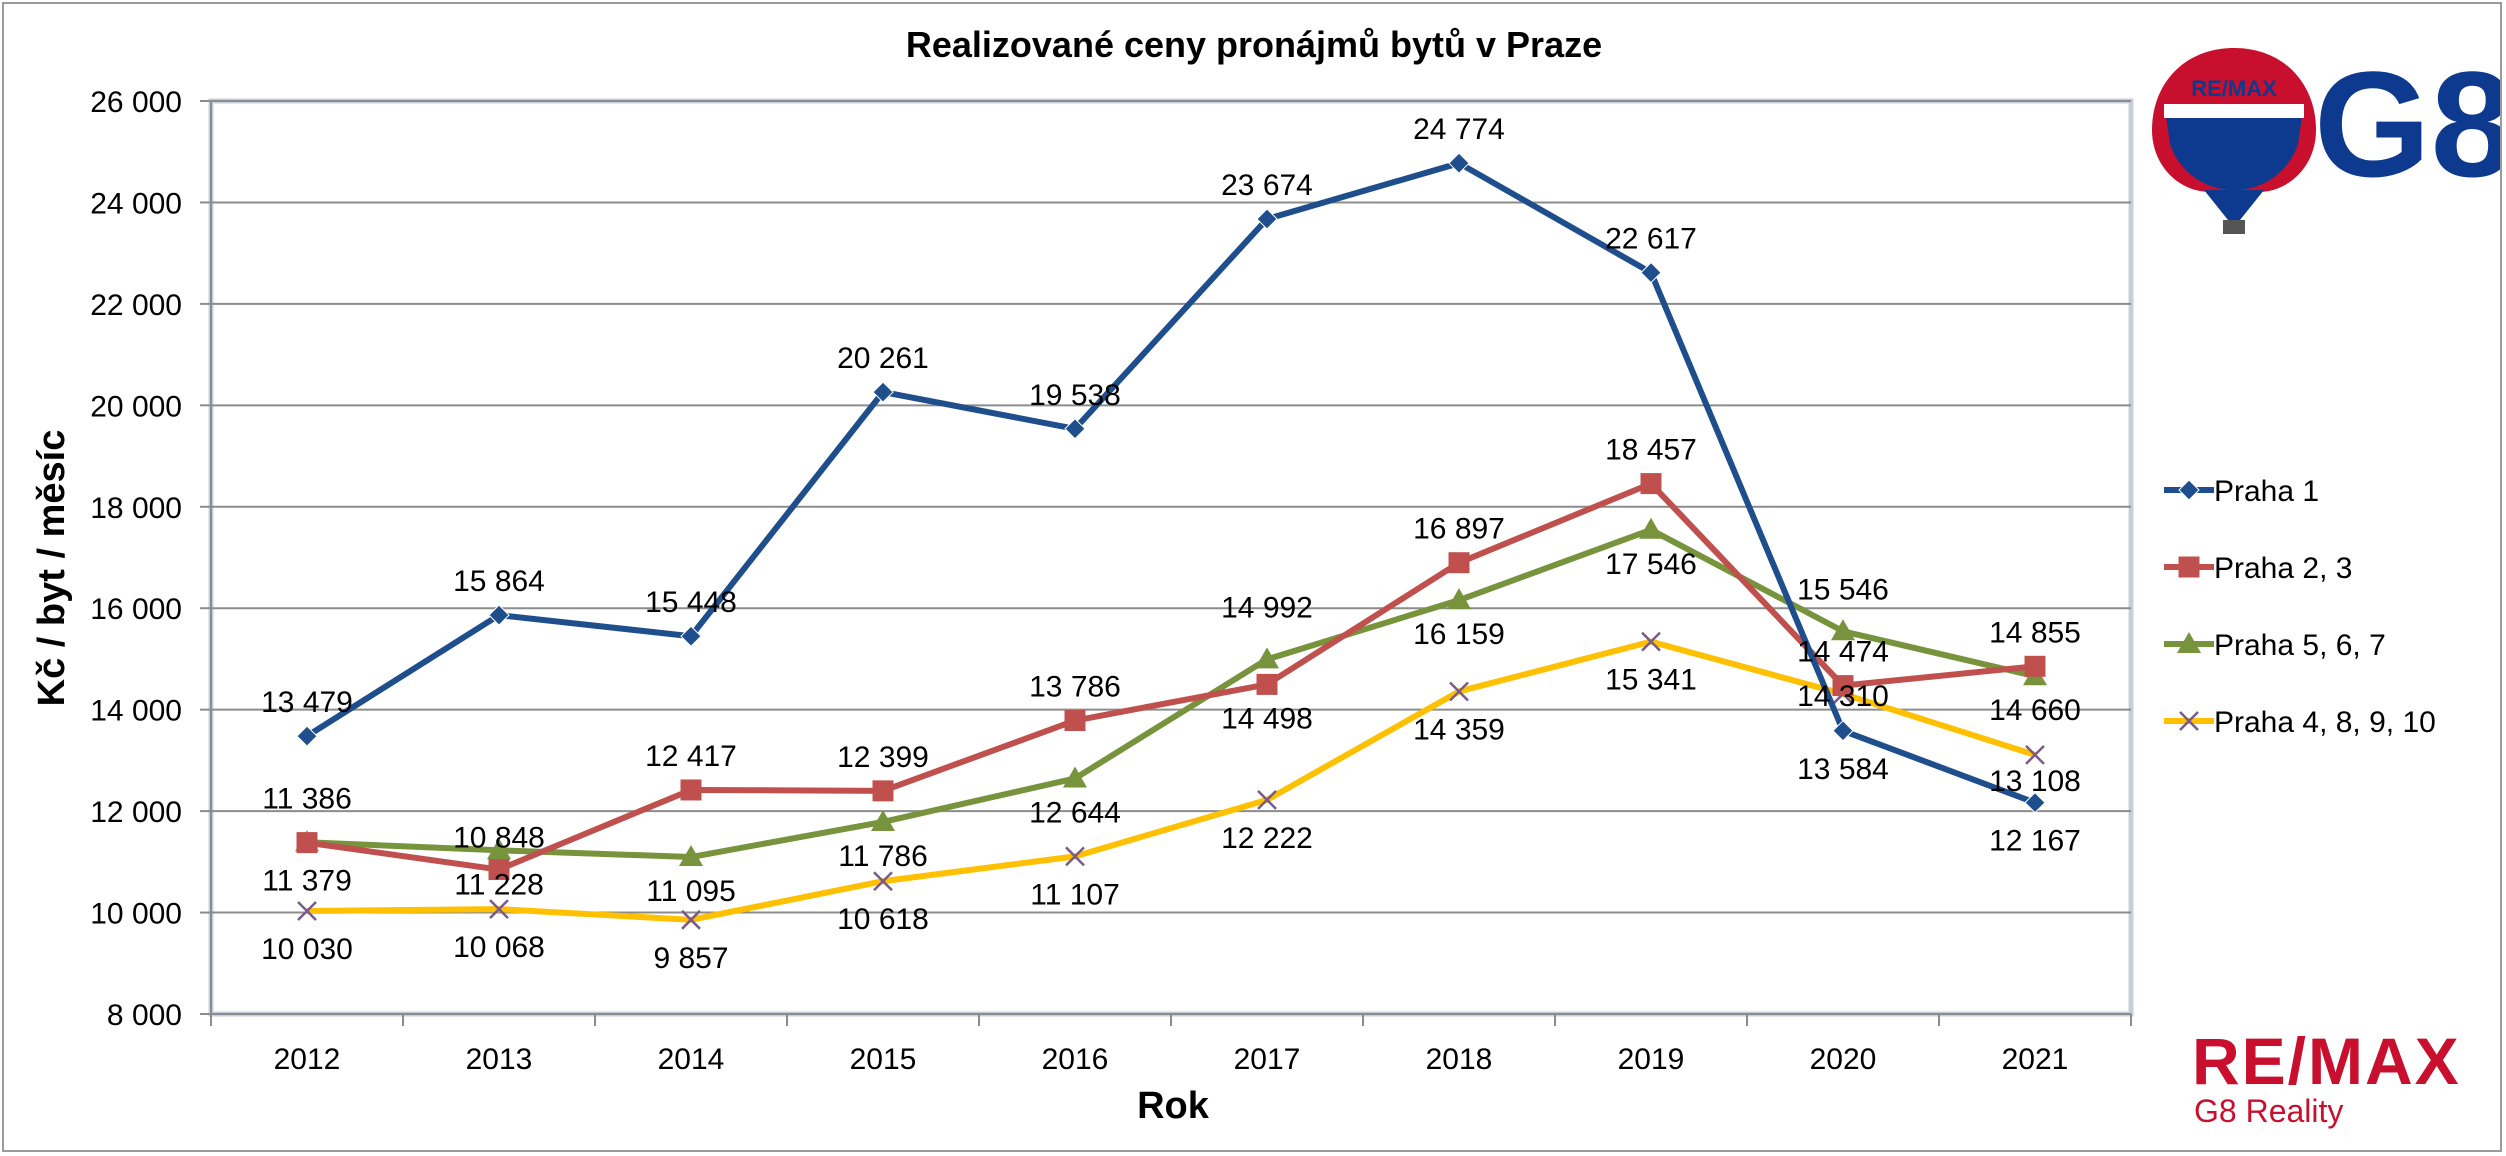 The height and width of the screenshot is (1156, 2506). Describe the element at coordinates (2268, 1111) in the screenshot. I see `remax-logo-subtext: G8 Reality` at that location.